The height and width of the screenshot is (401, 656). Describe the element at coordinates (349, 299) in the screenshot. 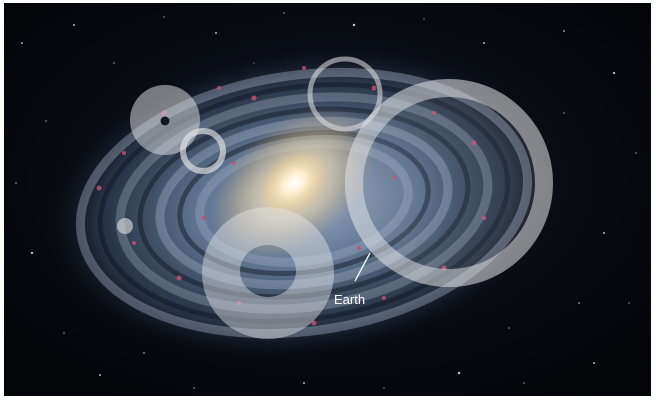

I see `earth-label: Earth` at that location.